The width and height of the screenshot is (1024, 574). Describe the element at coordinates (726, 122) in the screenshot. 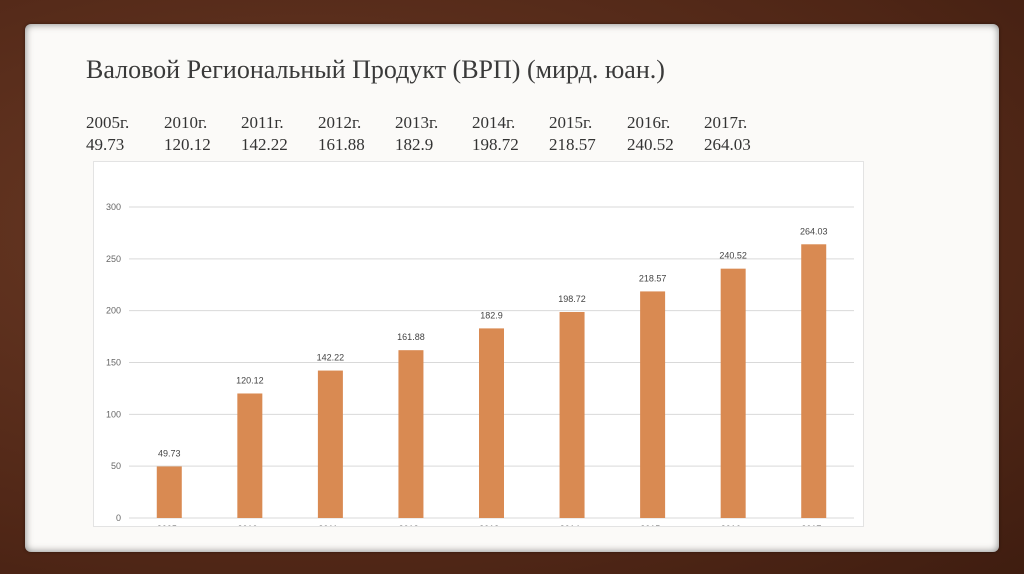

I see `table-year-cell: 2017г.` at that location.